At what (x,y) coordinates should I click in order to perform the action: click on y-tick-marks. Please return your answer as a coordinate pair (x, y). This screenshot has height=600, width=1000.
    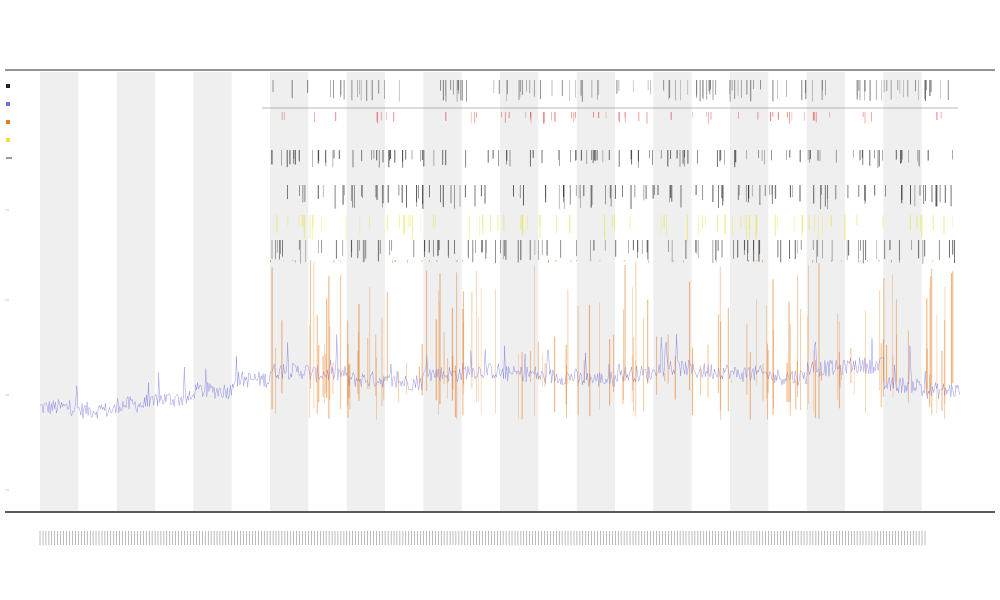
    Looking at the image, I should click on (7, 350).